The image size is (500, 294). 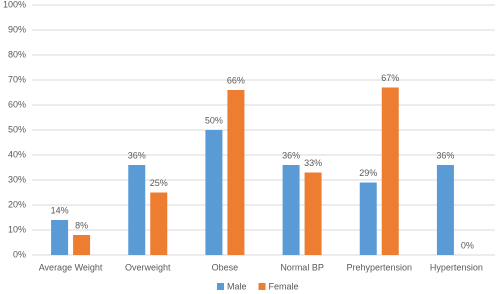 What do you see at coordinates (17, 29) in the screenshot?
I see `y-tick-label: 90%` at bounding box center [17, 29].